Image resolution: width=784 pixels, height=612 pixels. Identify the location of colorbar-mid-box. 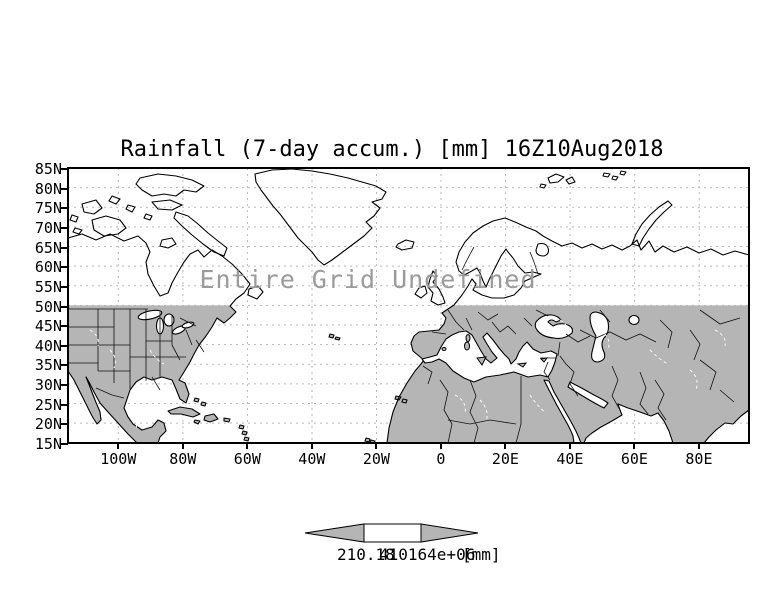
(392, 533).